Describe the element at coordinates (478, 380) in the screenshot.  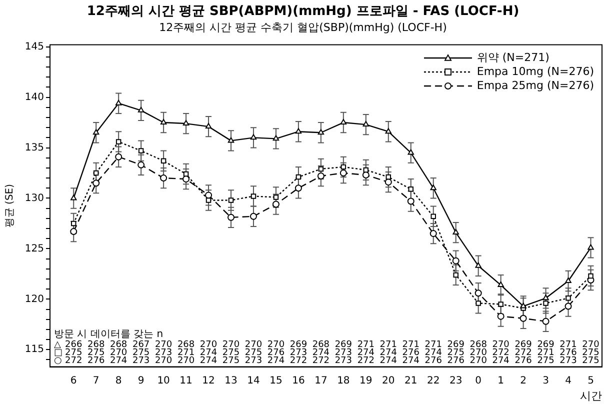
I see `x-tick-label: 0` at that location.